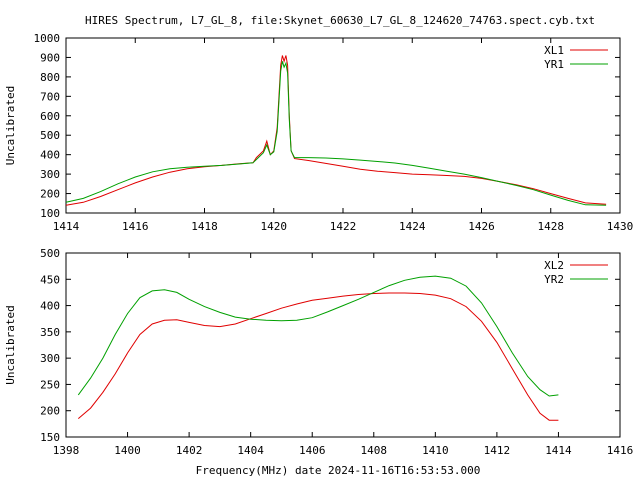 Image resolution: width=640 pixels, height=484 pixels. What do you see at coordinates (189, 450) in the screenshot?
I see `x-tick-label: 1402` at bounding box center [189, 450].